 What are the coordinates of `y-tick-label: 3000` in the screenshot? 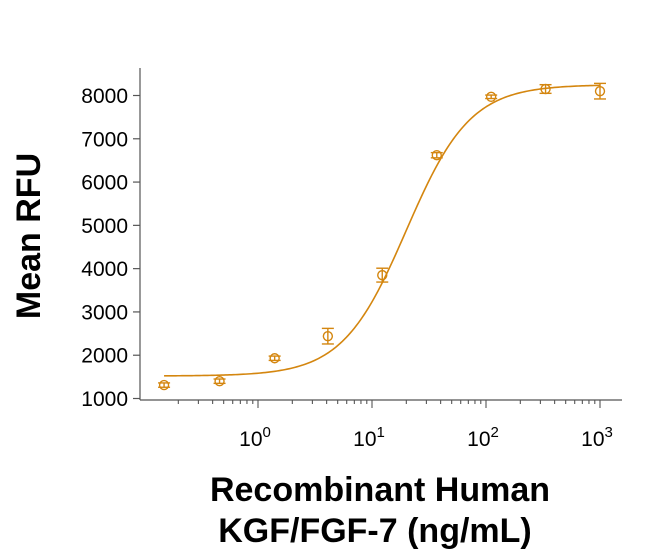 It's located at (104, 312).